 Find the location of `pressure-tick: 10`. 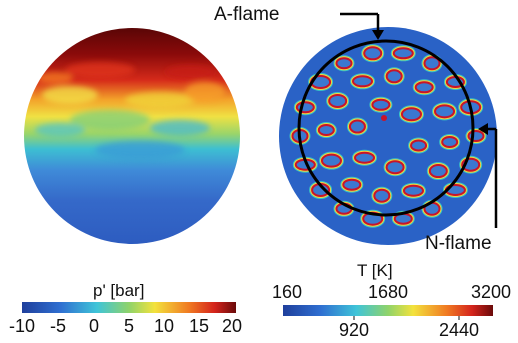

pressure-tick: 10 is located at coordinates (164, 326).